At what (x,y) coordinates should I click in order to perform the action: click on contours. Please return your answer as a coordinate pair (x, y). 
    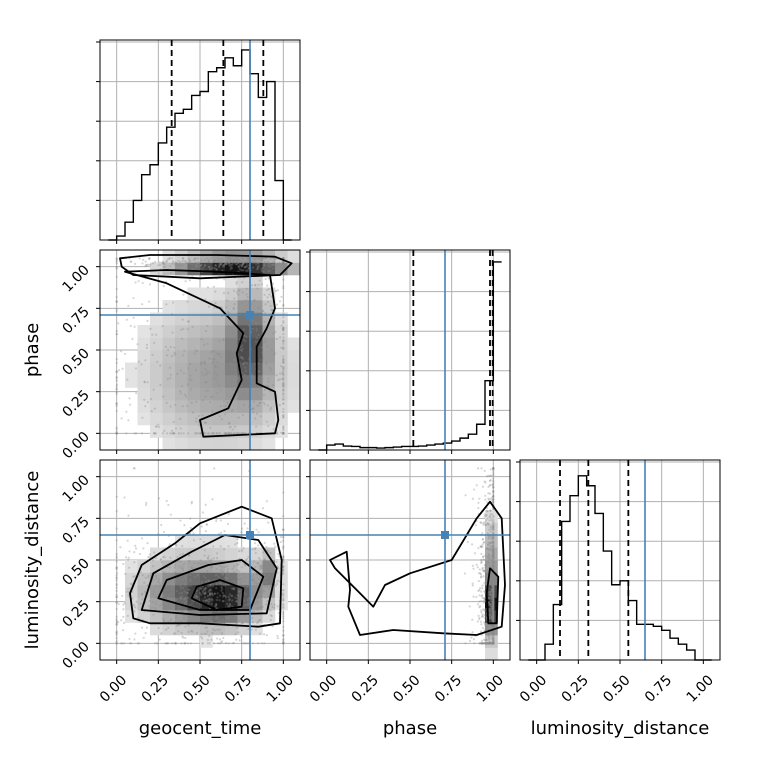
    Looking at the image, I should click on (417, 568).